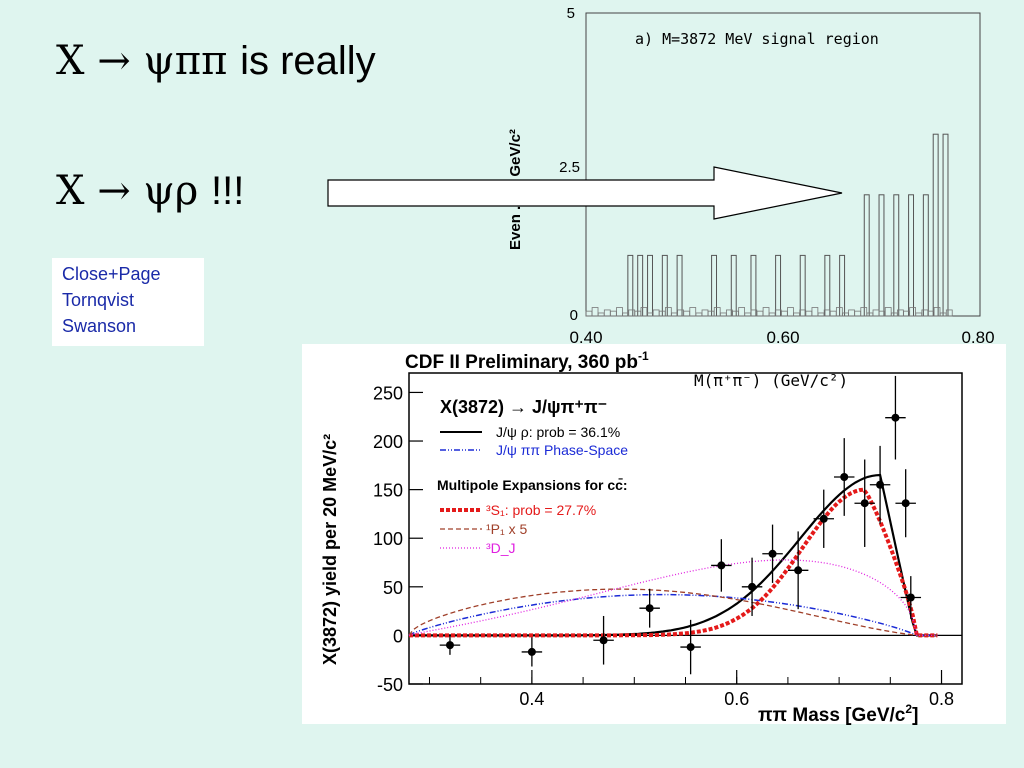 The height and width of the screenshot is (768, 1024). Describe the element at coordinates (532, 484) in the screenshot. I see `legend-subheading: Multipole Expansions for cc̄:` at that location.